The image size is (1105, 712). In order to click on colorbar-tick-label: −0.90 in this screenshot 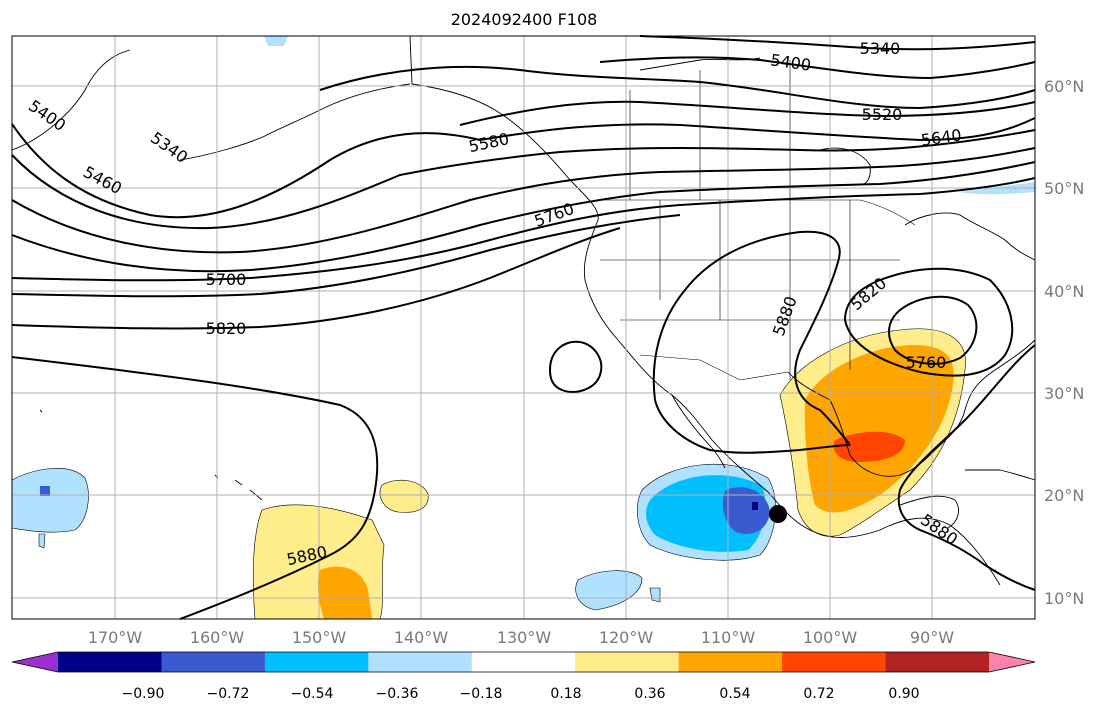, I will do `click(143, 694)`.